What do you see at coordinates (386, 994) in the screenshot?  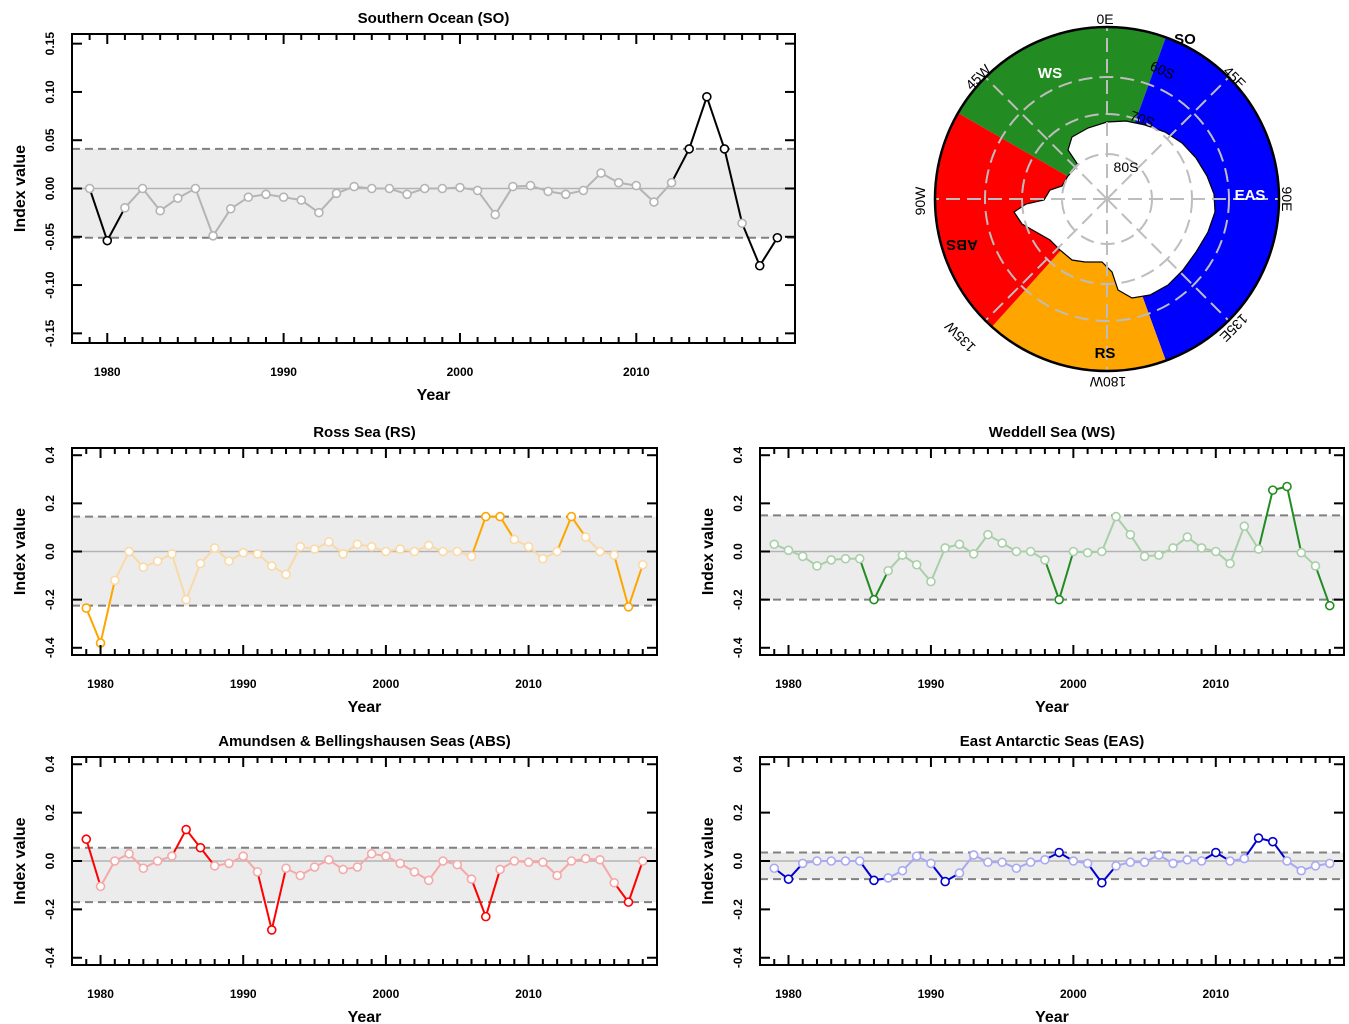 I see `x-tick-label: 2000` at bounding box center [386, 994].